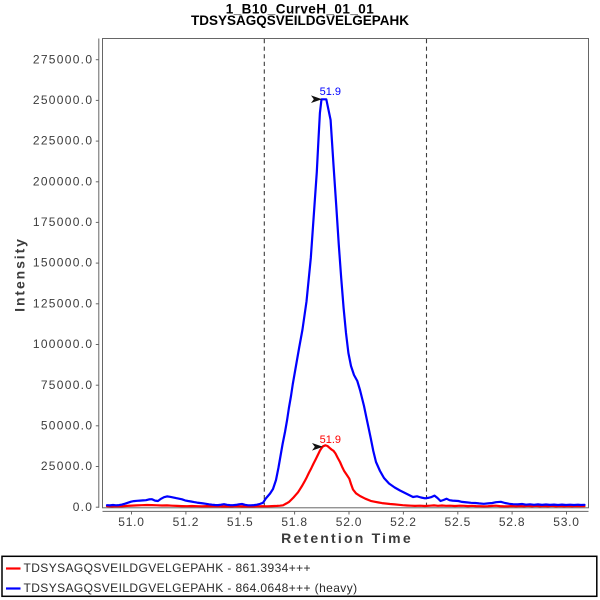 This screenshot has width=600, height=600. What do you see at coordinates (67, 385) in the screenshot?
I see `svg-text: 75000.0` at bounding box center [67, 385].